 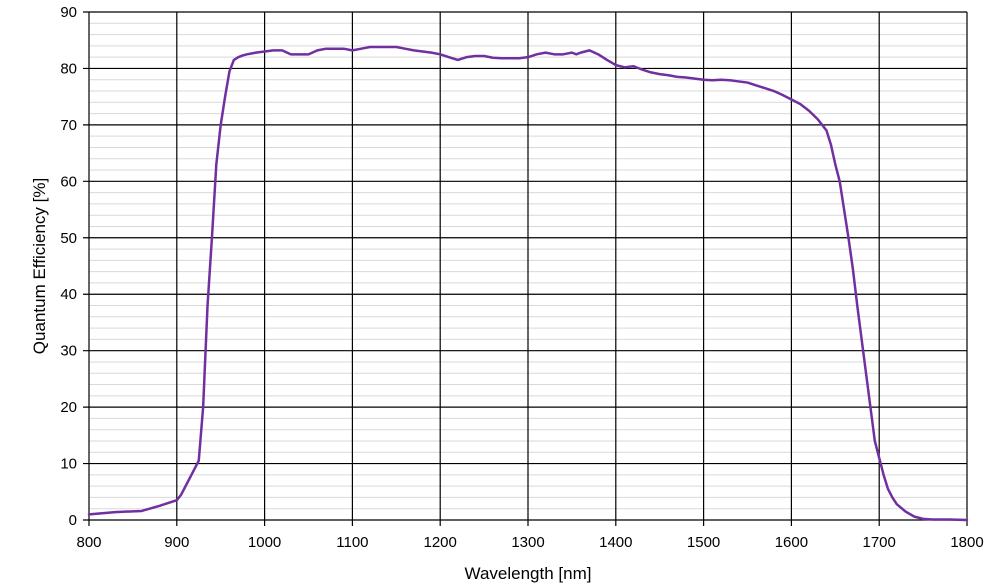 I want to click on x-axis-title: Wavelength [nm], so click(x=528, y=573).